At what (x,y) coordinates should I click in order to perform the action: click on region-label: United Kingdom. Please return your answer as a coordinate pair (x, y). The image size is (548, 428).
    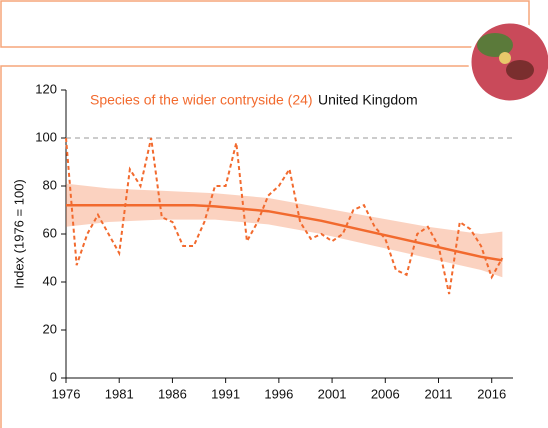
    Looking at the image, I should click on (368, 100).